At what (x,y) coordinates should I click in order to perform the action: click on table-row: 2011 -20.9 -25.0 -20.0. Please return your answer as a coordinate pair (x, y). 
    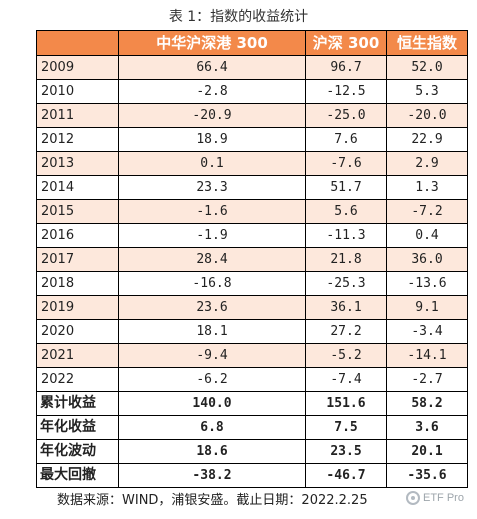
    Looking at the image, I should click on (252, 115).